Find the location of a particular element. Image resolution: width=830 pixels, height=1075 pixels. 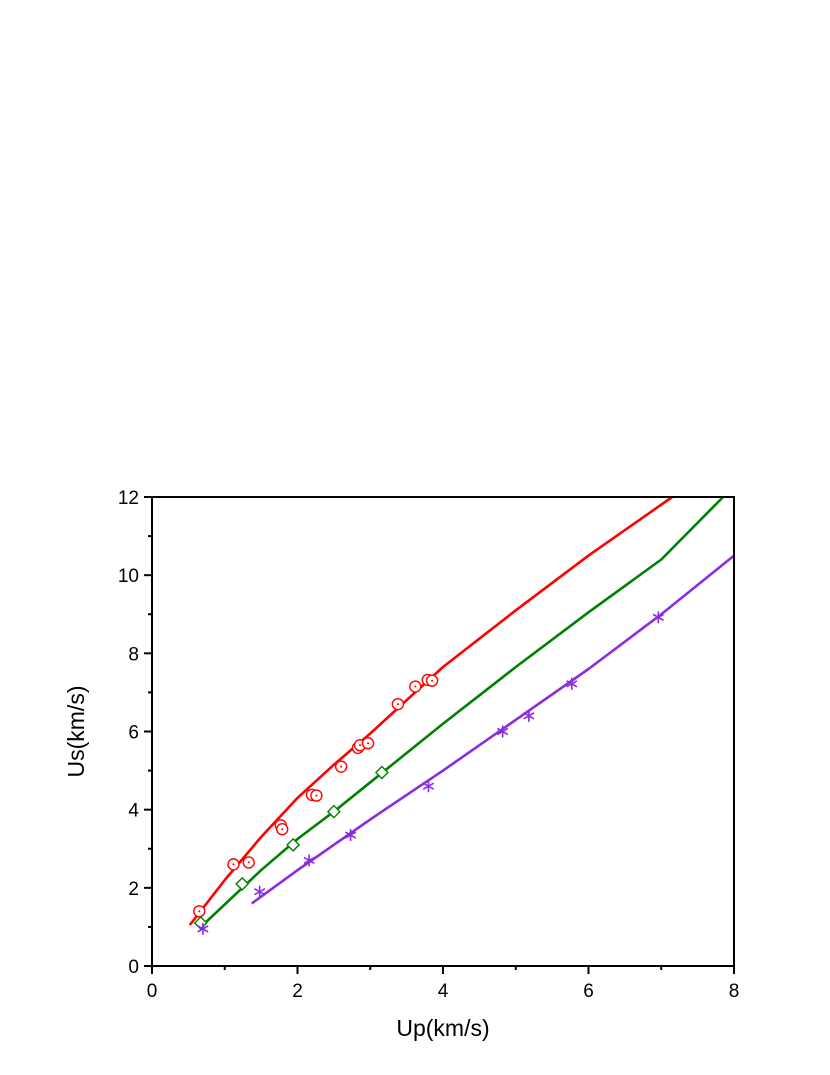

x-tick-label: 6 is located at coordinates (588, 991).